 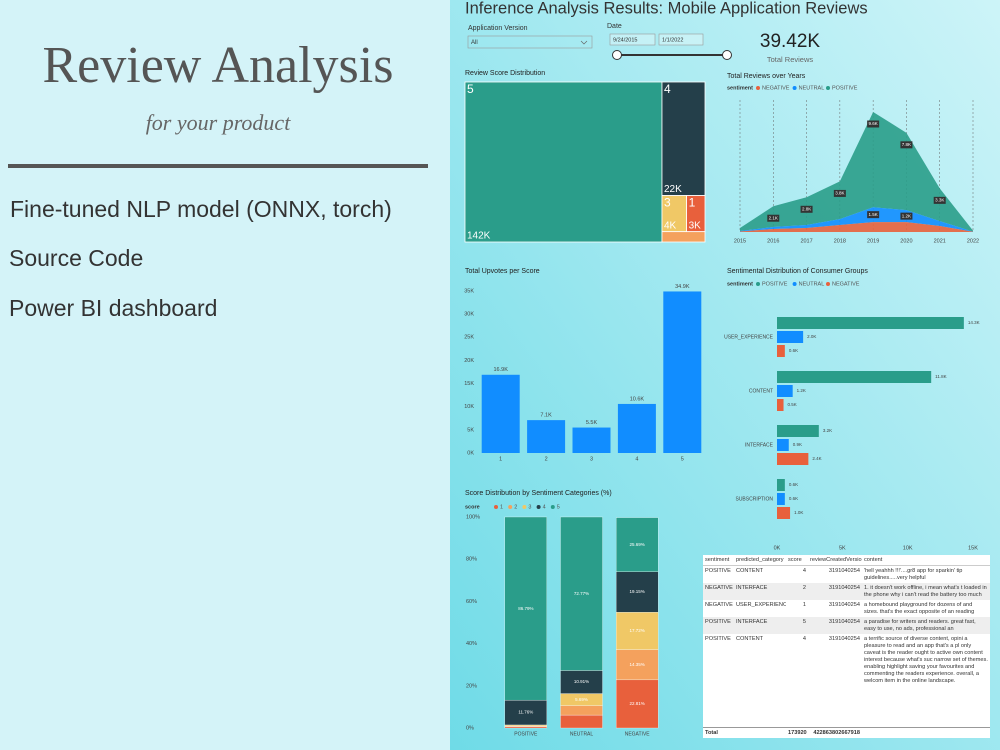 What do you see at coordinates (740, 284) in the screenshot?
I see `legend-title: sentiment` at bounding box center [740, 284].